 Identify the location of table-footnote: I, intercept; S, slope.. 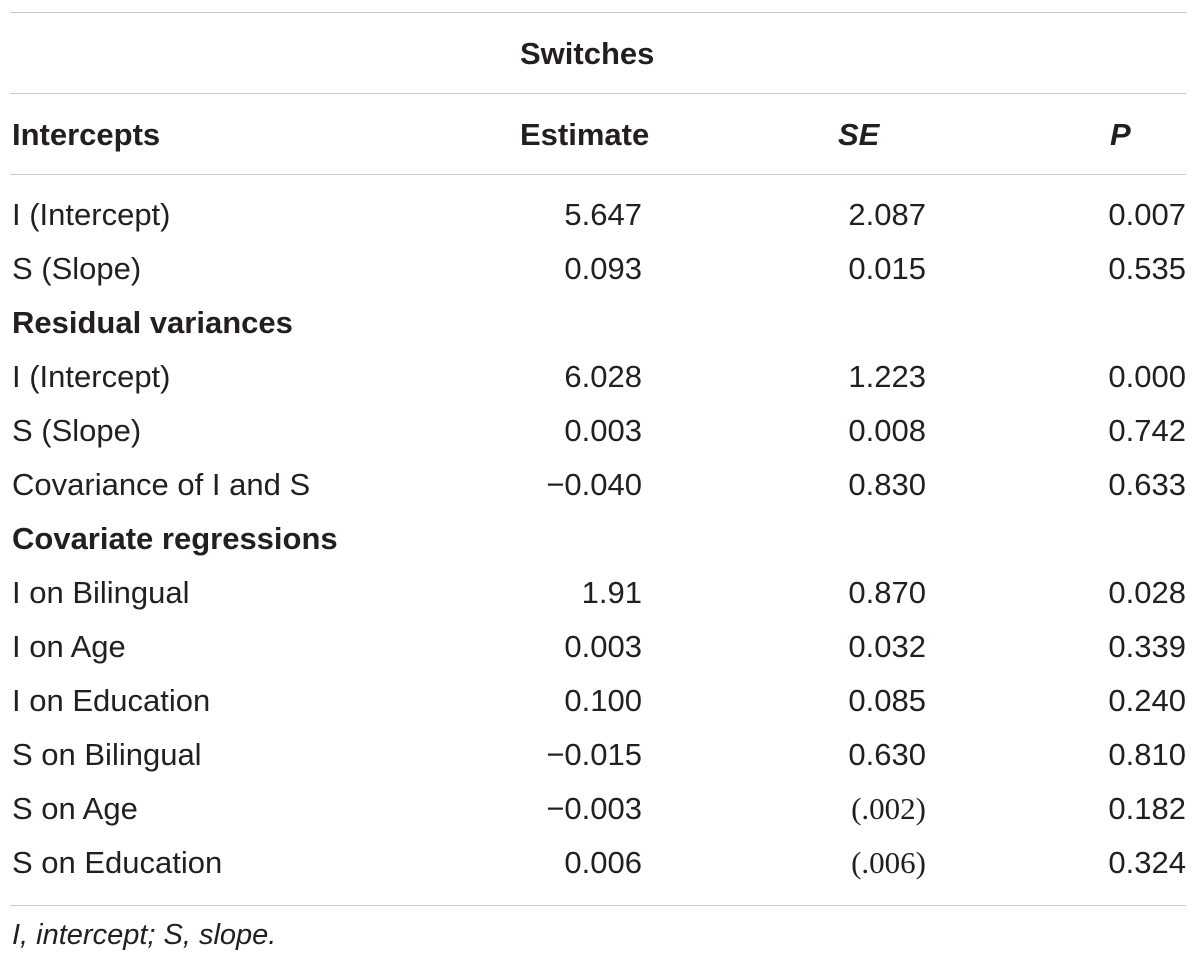
(144, 935).